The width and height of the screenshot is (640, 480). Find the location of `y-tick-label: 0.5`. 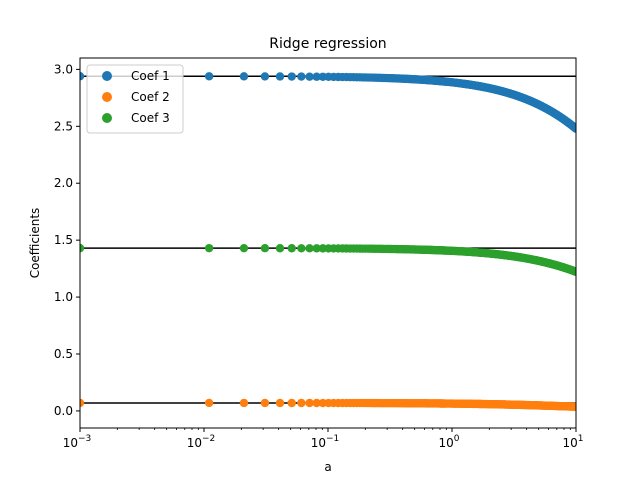

y-tick-label: 0.5 is located at coordinates (63, 354).